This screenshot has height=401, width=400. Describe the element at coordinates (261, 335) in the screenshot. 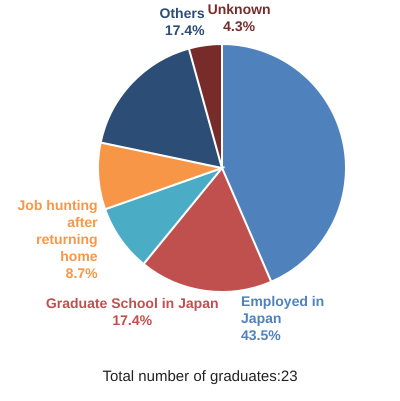

I see `data-label: 43.5%` at that location.